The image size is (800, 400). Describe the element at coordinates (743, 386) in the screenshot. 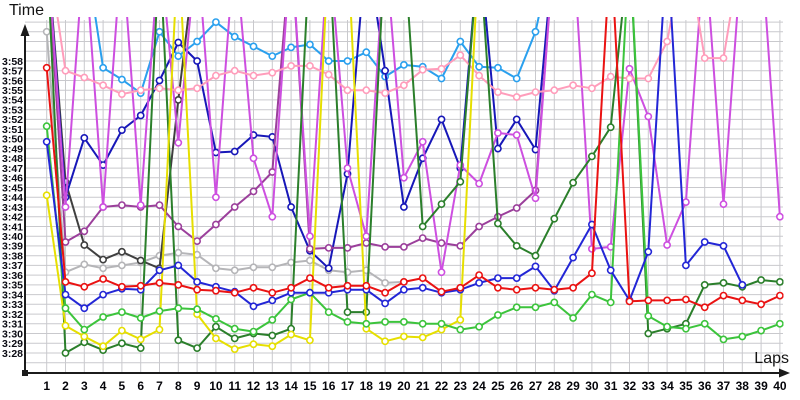

I see `svg-text: 38` at that location.